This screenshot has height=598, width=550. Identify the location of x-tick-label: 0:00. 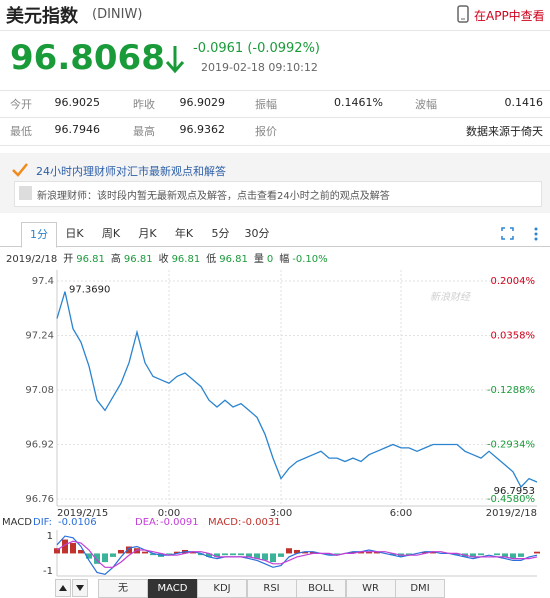
(169, 513).